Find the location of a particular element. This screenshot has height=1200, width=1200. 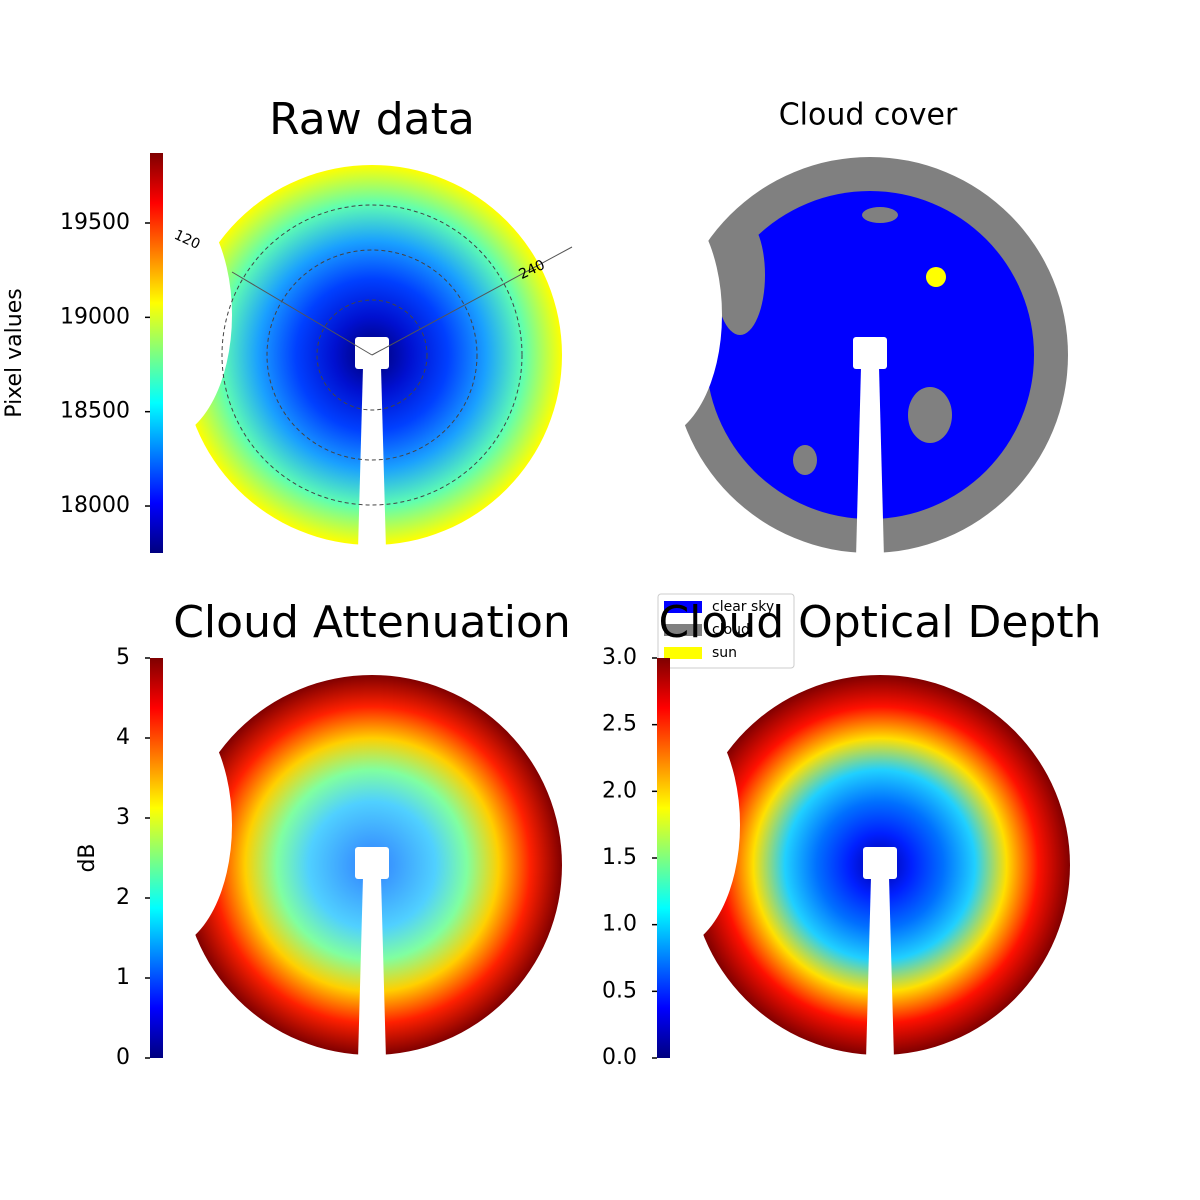

colorbar-tick-label: 19000 is located at coordinates (95, 316).